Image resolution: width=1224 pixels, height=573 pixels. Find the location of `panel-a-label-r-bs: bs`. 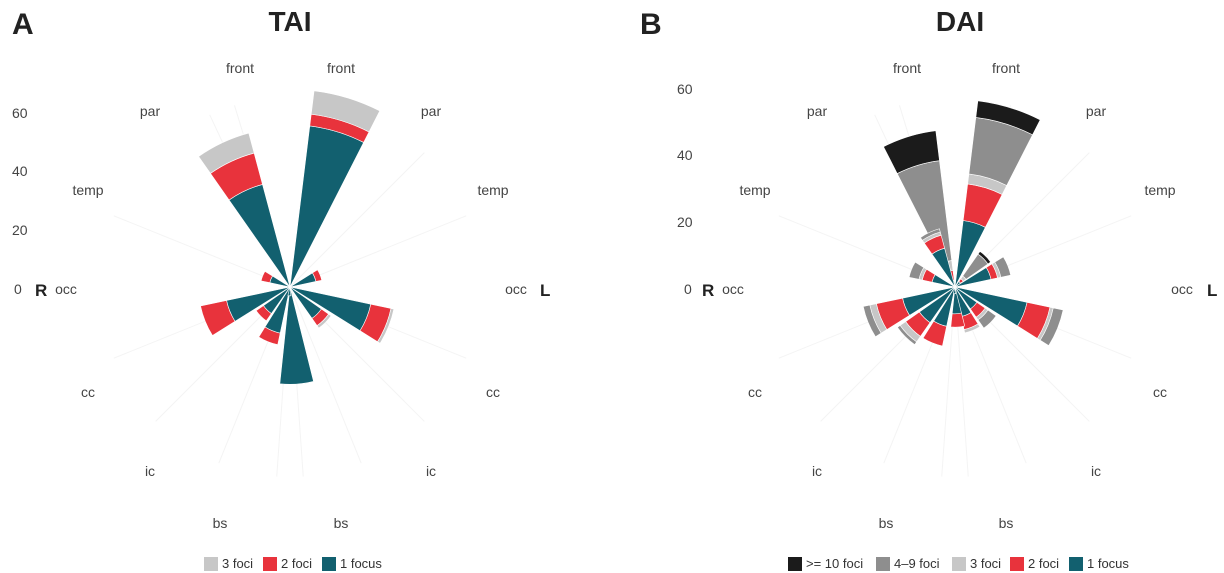

panel-a-label-r-bs: bs is located at coordinates (220, 523).